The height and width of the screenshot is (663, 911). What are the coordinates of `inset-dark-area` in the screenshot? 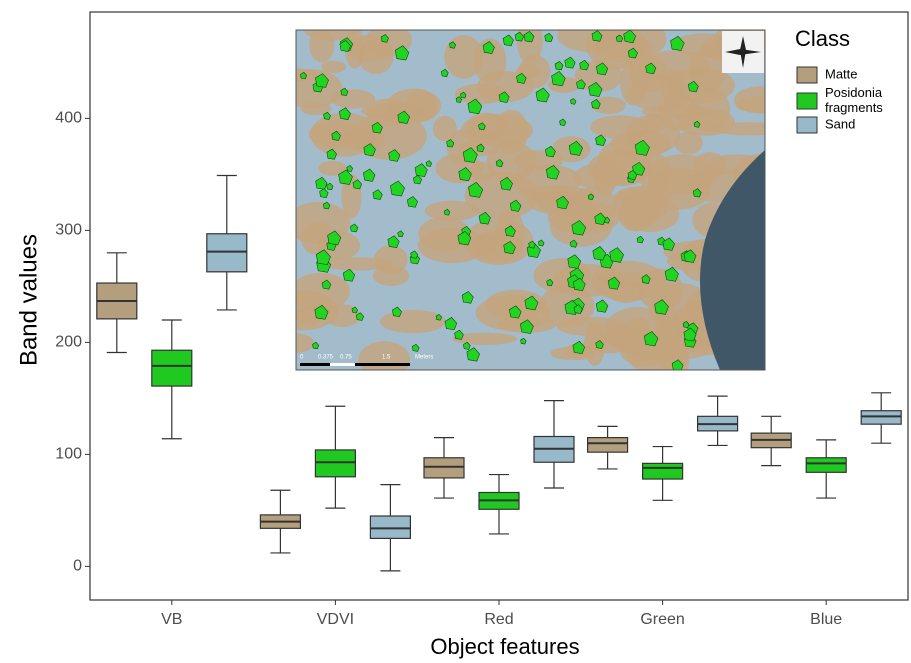 It's located at (732, 260).